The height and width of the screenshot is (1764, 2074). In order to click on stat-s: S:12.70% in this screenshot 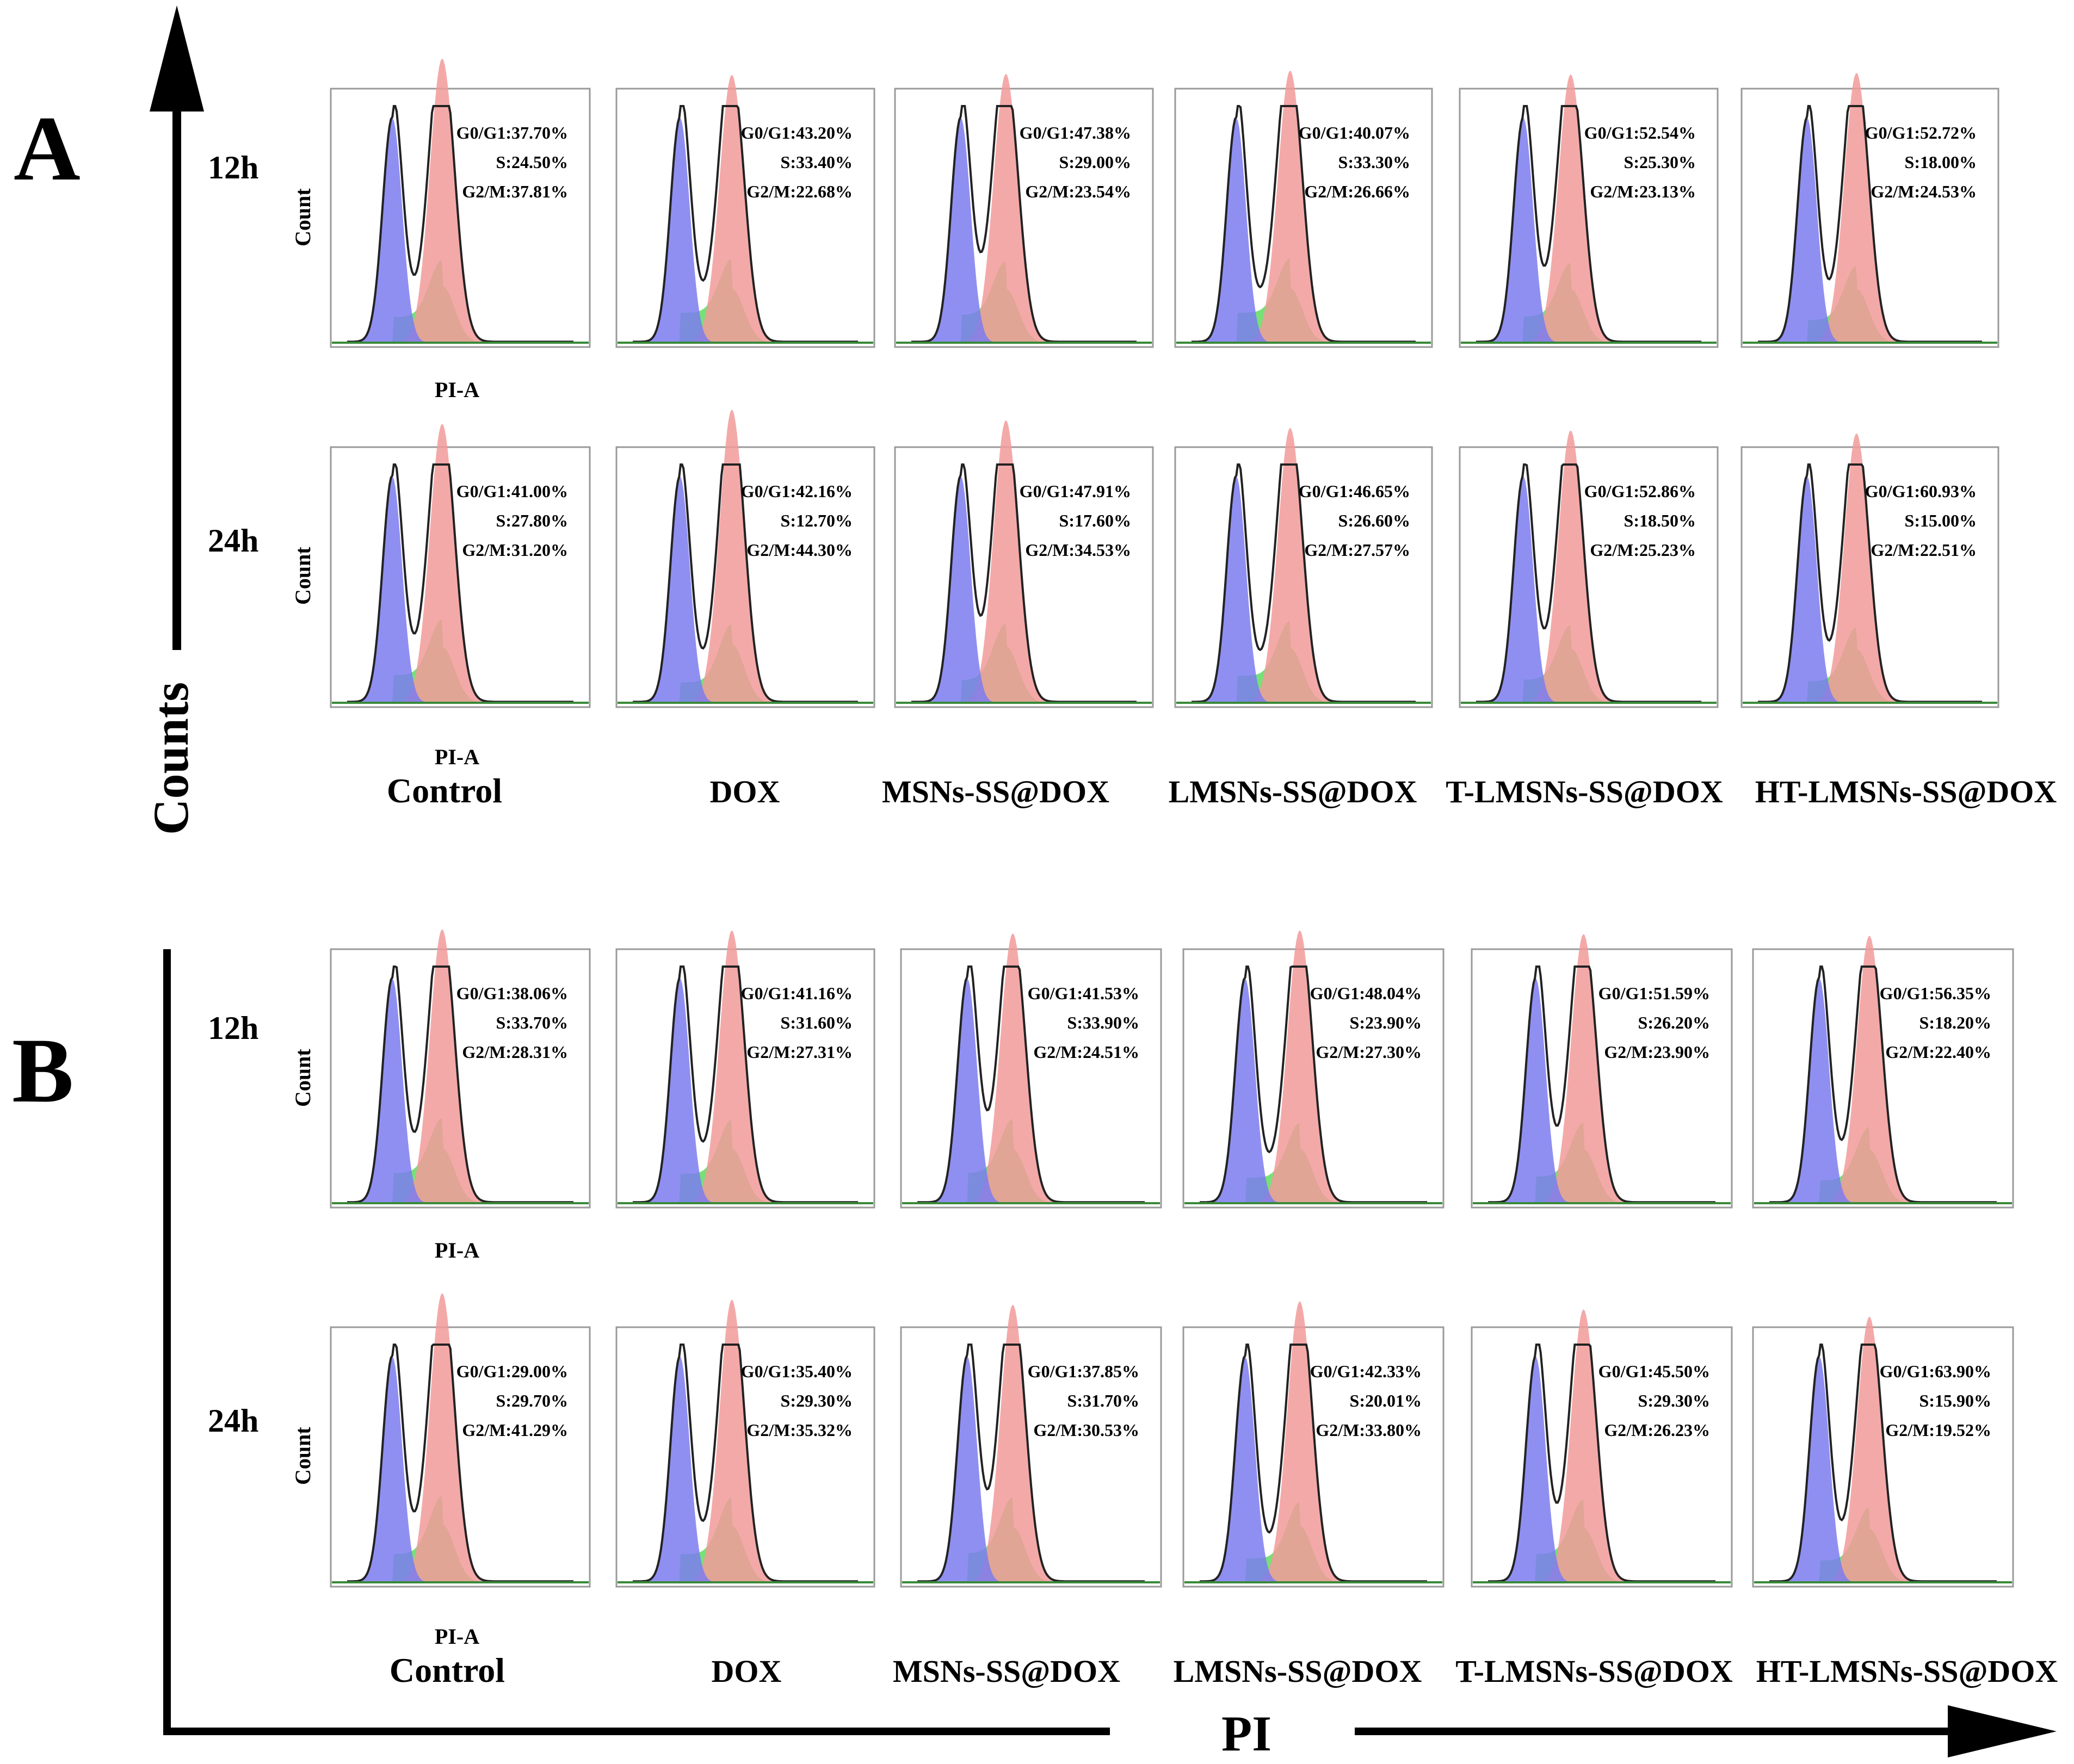, I will do `click(817, 521)`.